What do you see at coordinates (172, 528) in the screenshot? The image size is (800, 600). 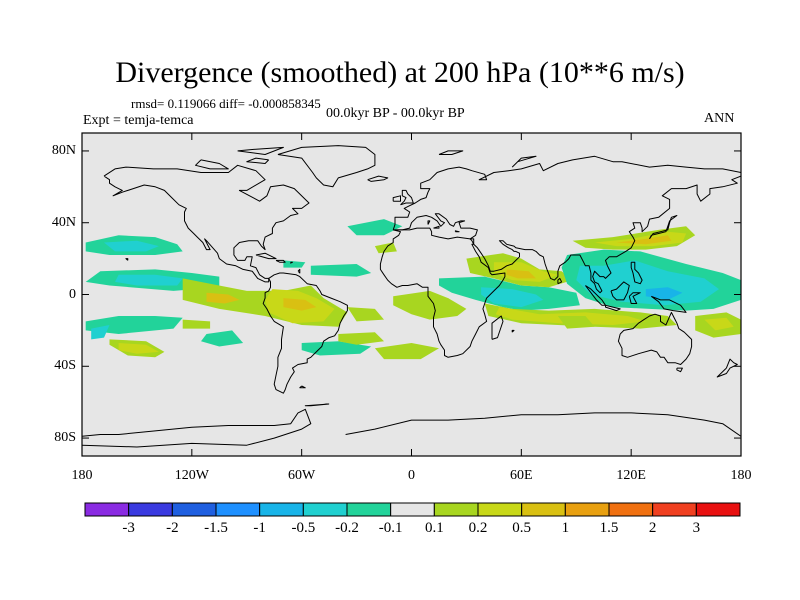 I see `colorbar-label: -2` at bounding box center [172, 528].